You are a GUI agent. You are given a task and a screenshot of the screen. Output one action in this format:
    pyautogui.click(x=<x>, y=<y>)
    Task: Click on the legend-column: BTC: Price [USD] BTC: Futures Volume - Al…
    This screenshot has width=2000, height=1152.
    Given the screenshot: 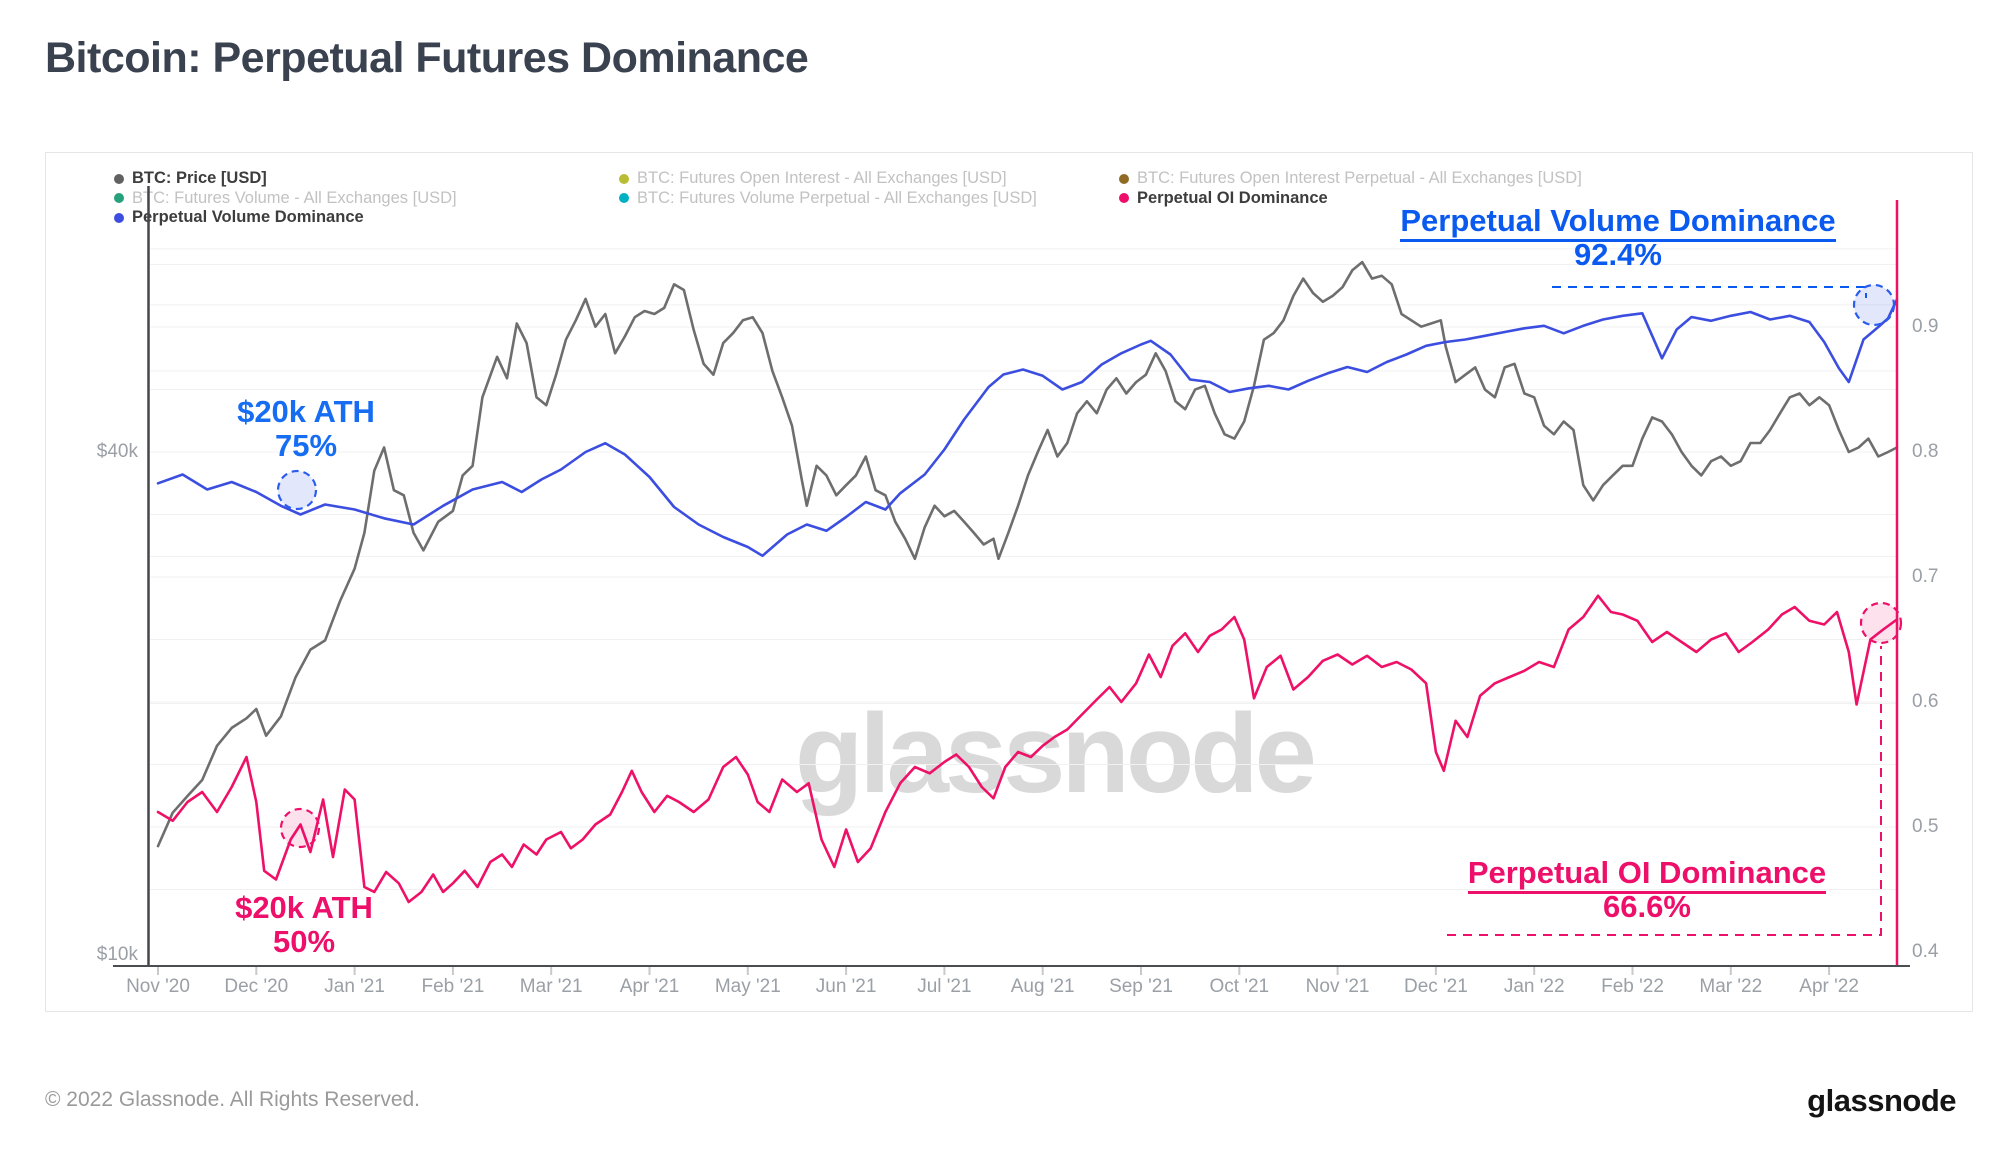 What is the action you would take?
    pyautogui.click(x=285, y=198)
    